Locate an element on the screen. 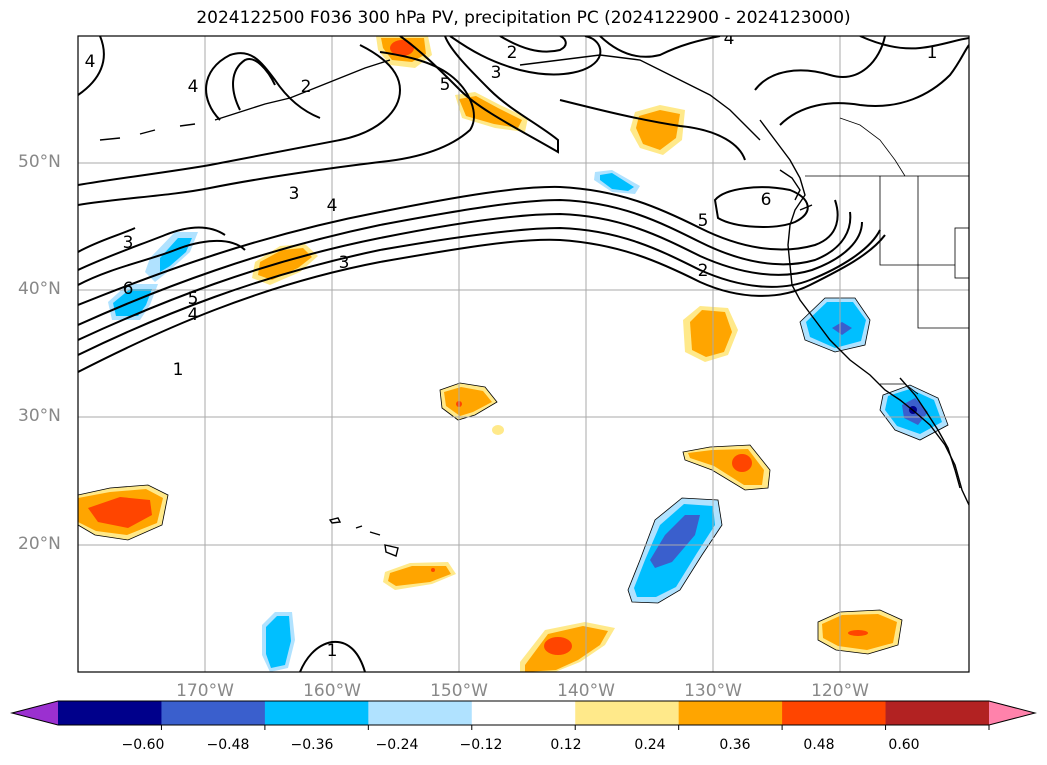 The height and width of the screenshot is (765, 1047). lat-label-50n: 50°N is located at coordinates (39, 162).